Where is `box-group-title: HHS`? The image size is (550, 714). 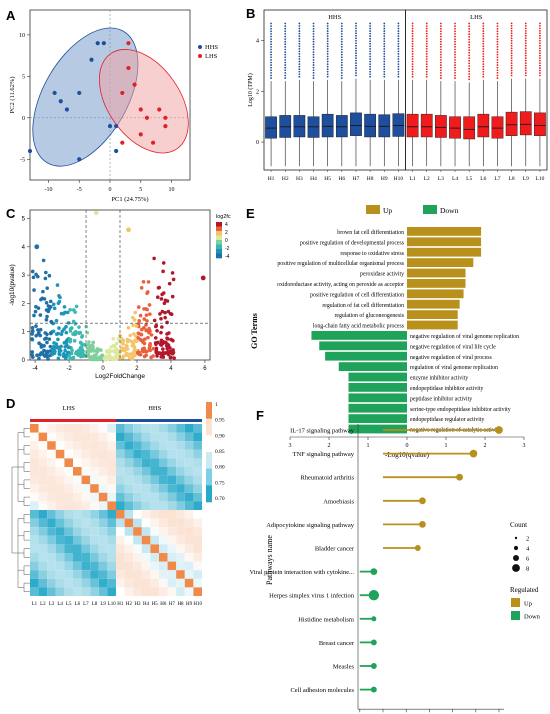
box-group-title: HHS is located at coordinates (334, 17).